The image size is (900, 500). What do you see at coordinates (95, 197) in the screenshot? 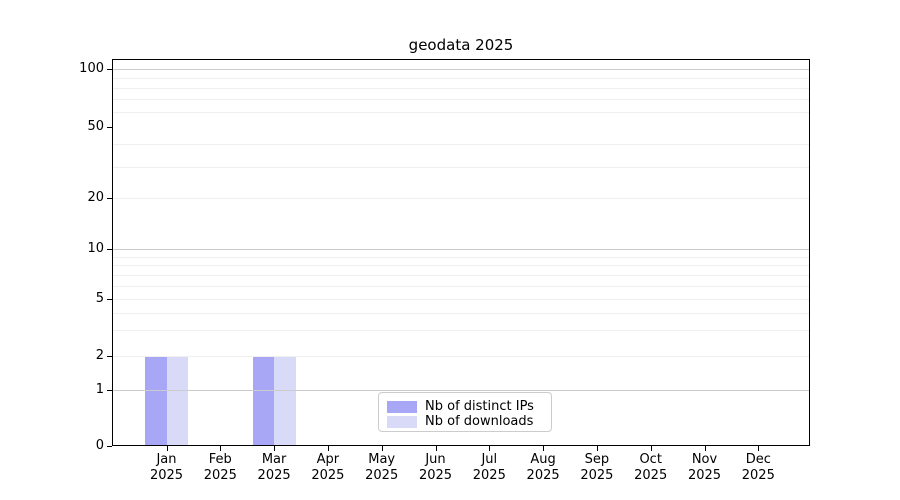
I see `y-tick-label: 20` at bounding box center [95, 197].